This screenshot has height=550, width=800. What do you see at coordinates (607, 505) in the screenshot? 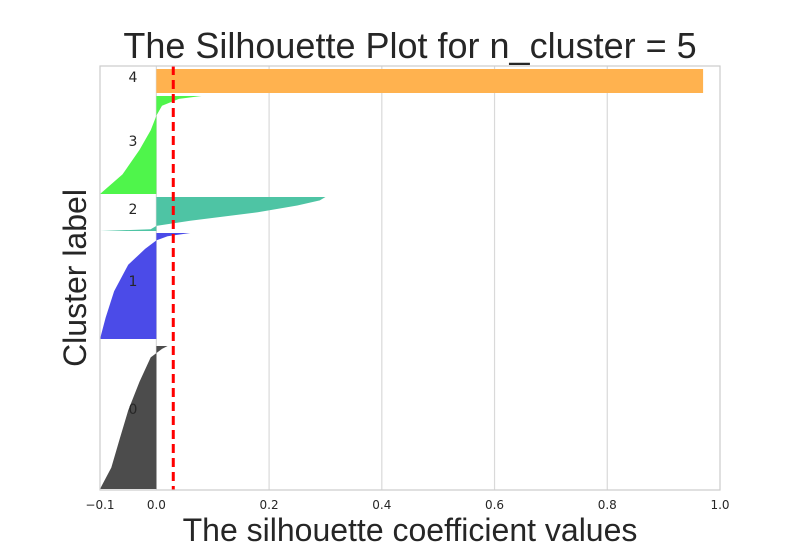
I see `x-tick-label: 0.8` at bounding box center [607, 505].